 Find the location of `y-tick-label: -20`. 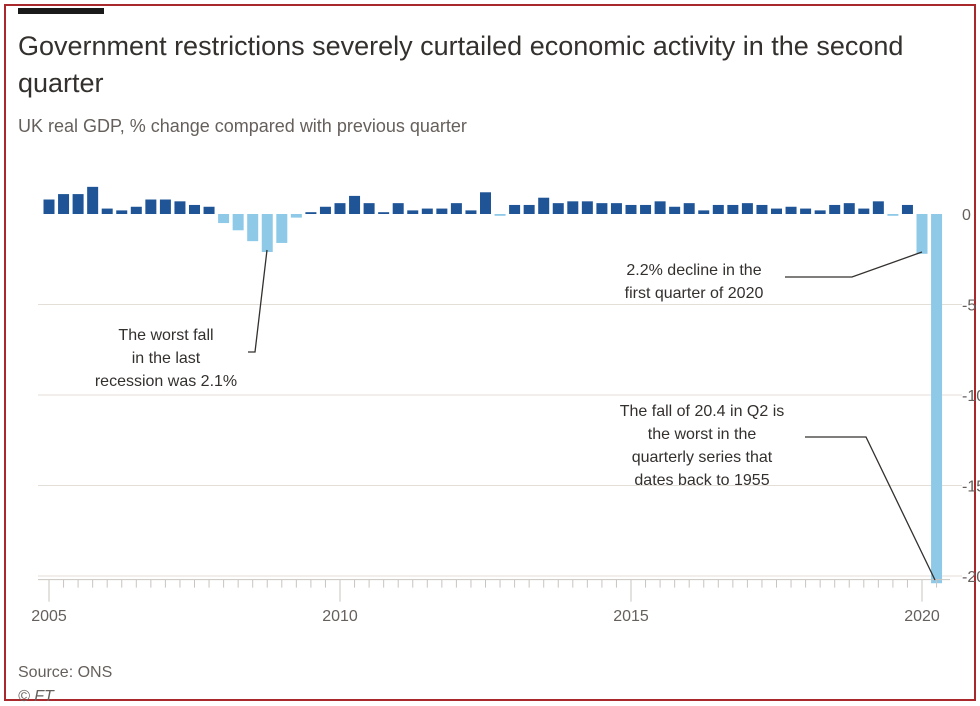

y-tick-label: -20 is located at coordinates (971, 577).